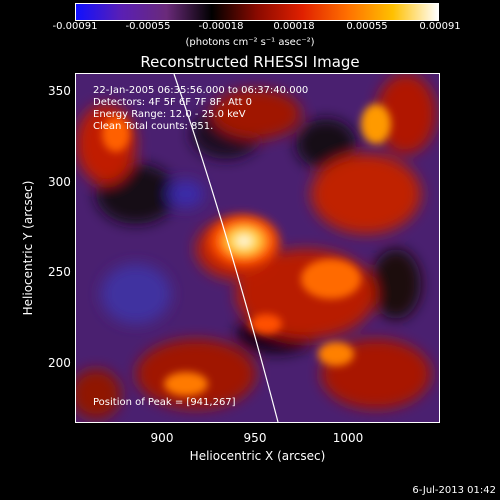  Describe the element at coordinates (148, 26) in the screenshot. I see `colorbar-tick-label: -0.00055` at that location.